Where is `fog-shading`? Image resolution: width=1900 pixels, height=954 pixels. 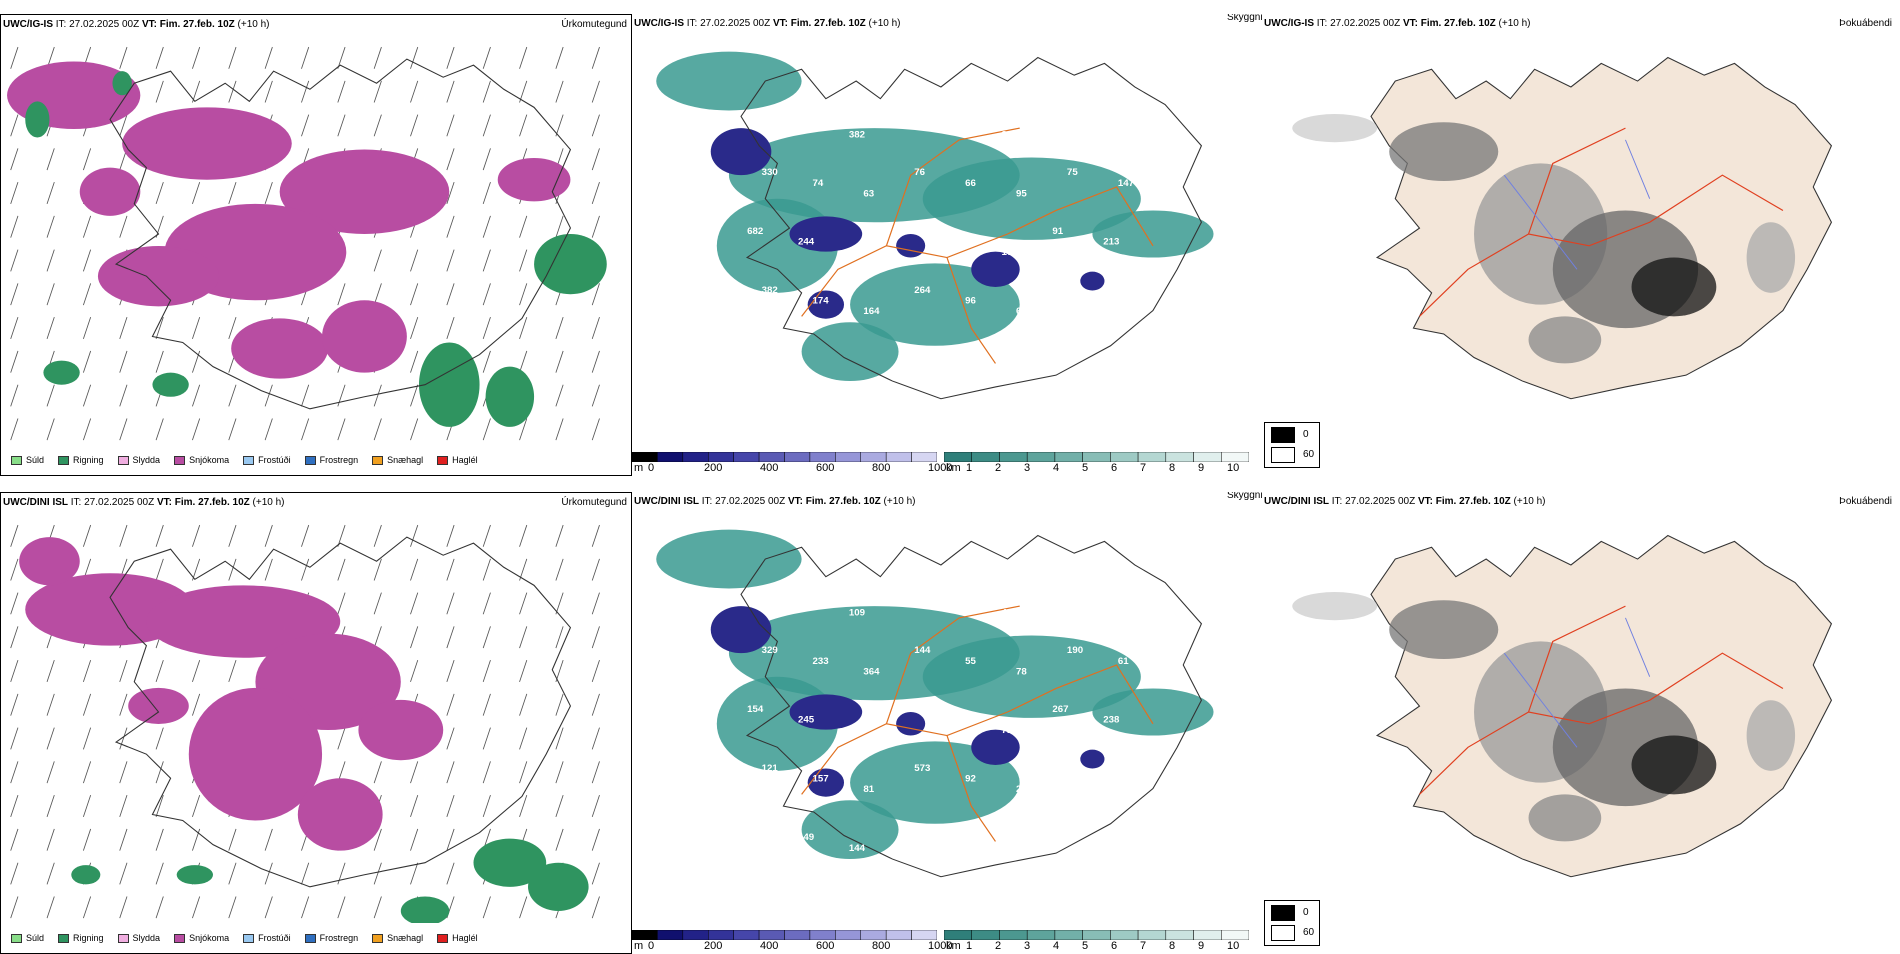
fog-shading is located at coordinates (1544, 239).